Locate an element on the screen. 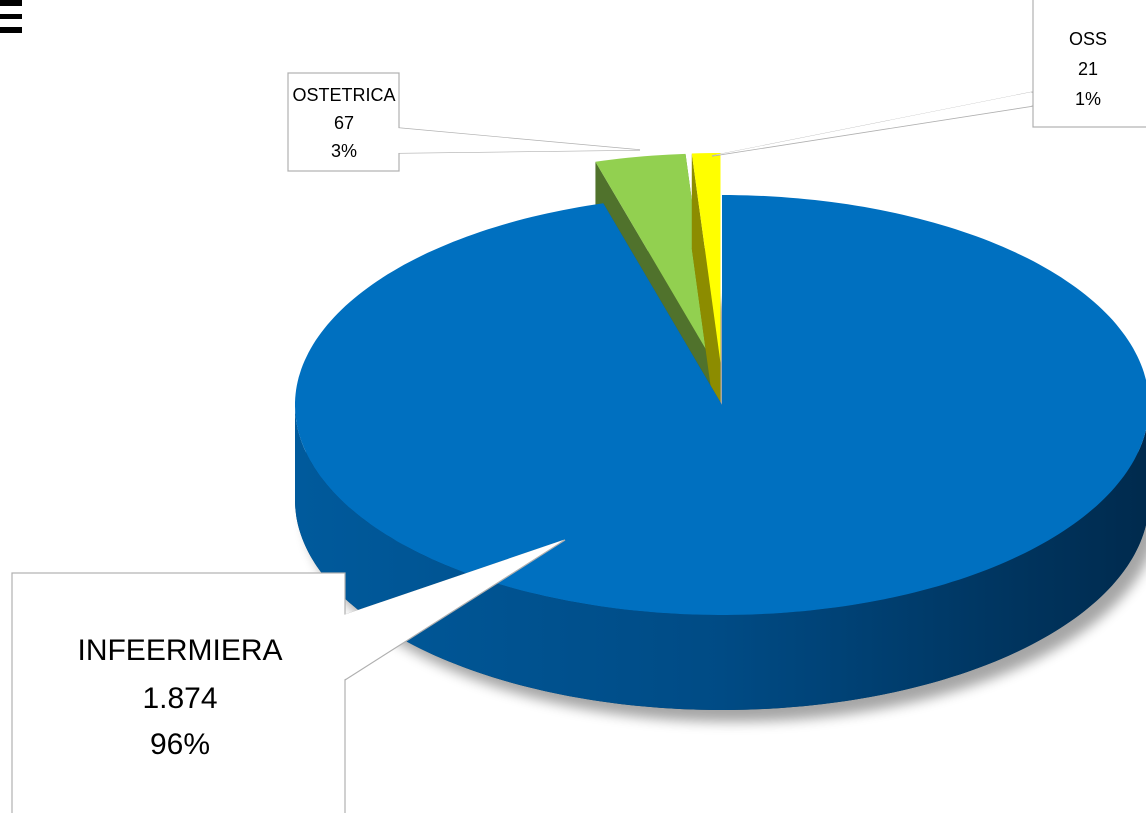  category-label: OSS is located at coordinates (1088, 39).